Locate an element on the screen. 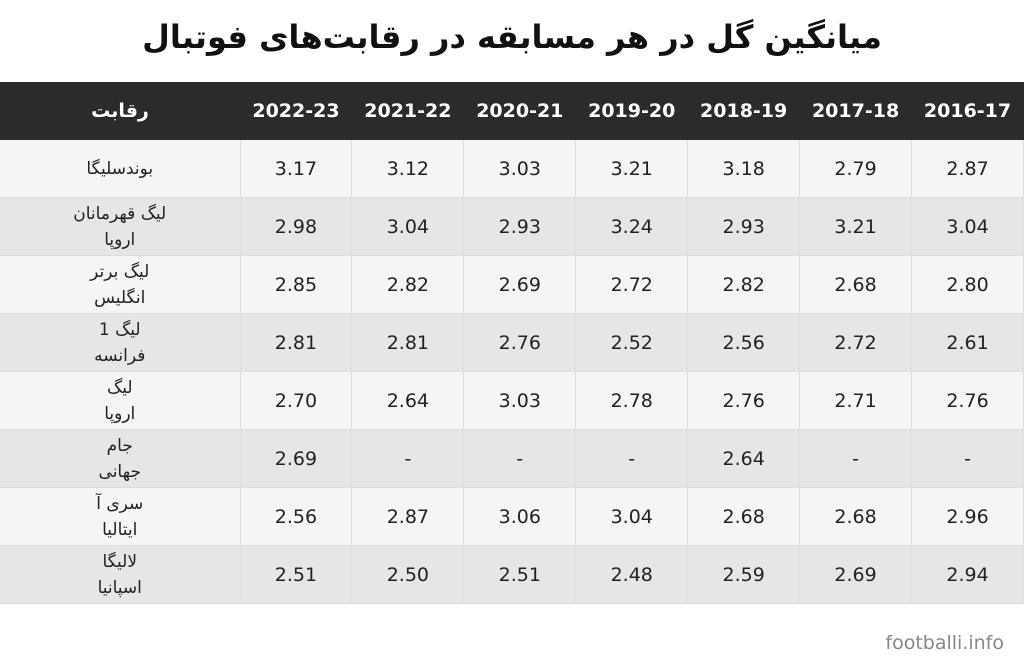 Image resolution: width=1024 pixels, height=672 pixels. header-cell: 2017-18 is located at coordinates (855, 111).